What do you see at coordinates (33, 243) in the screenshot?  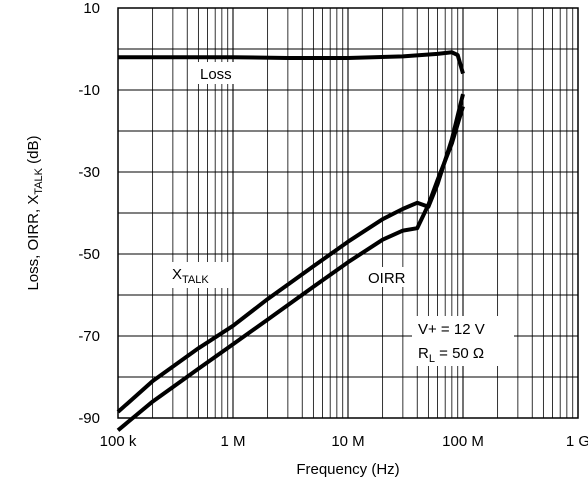 I see `y-axis-label-main: Loss, OIRR, X` at bounding box center [33, 243].